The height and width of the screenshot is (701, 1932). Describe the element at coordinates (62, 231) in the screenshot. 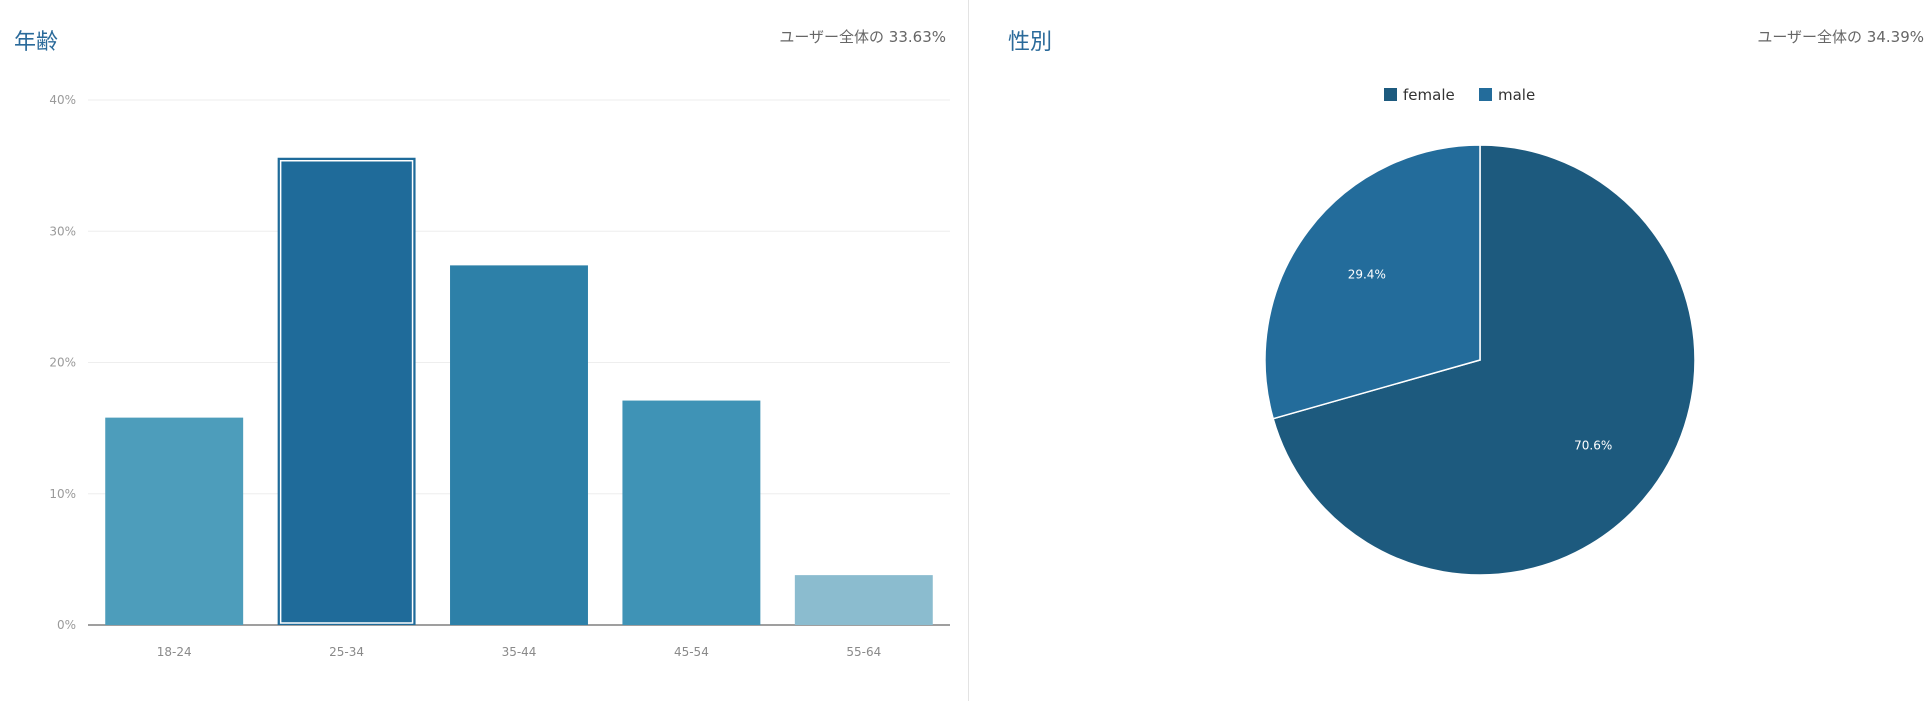

I see `y-tick-label: 30%` at that location.